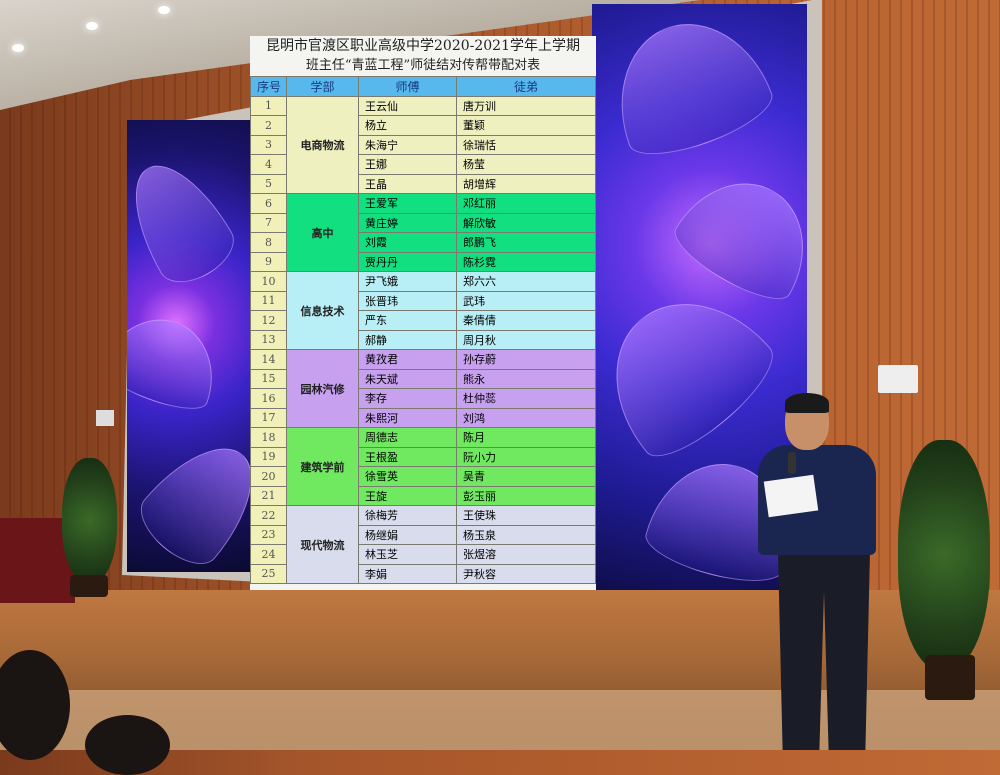 The width and height of the screenshot is (1000, 775). I want to click on master-cell: 王旋, so click(407, 495).